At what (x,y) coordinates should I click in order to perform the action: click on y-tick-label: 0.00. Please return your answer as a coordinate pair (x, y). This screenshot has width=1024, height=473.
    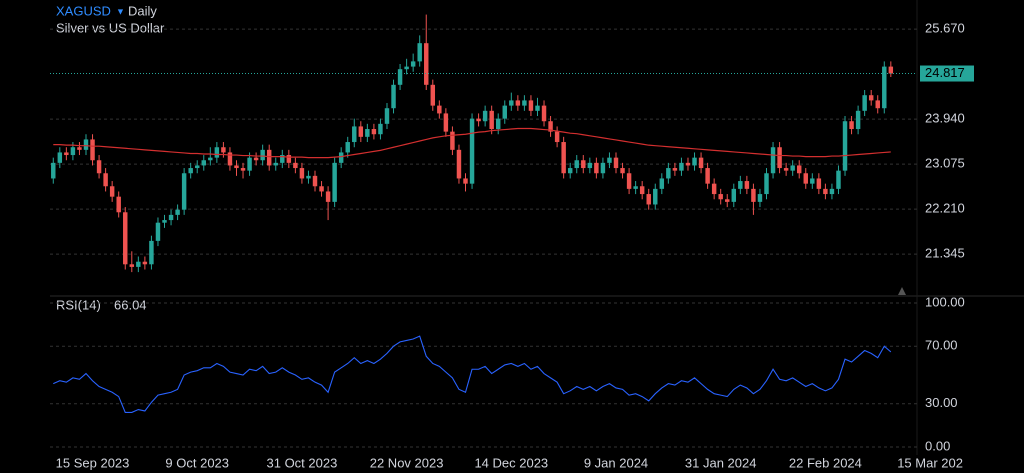
    Looking at the image, I should click on (937, 445).